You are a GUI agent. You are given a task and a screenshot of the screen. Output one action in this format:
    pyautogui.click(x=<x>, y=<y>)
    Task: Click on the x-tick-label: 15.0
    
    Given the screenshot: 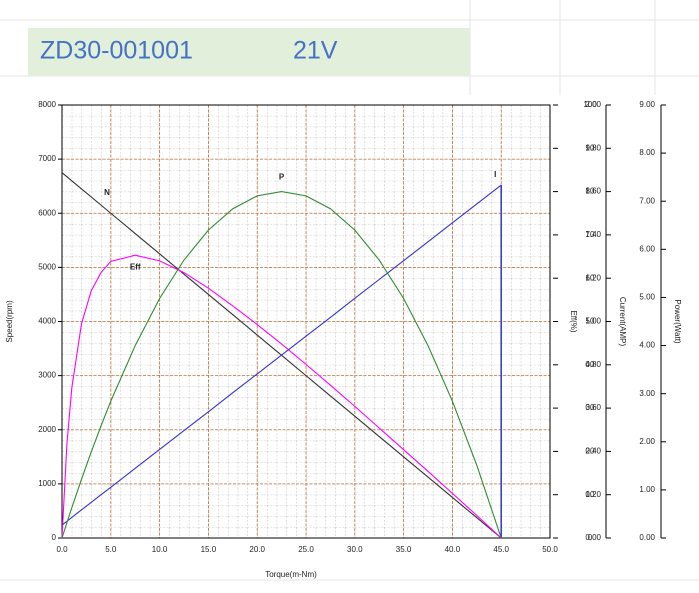 What is the action you would take?
    pyautogui.click(x=209, y=549)
    